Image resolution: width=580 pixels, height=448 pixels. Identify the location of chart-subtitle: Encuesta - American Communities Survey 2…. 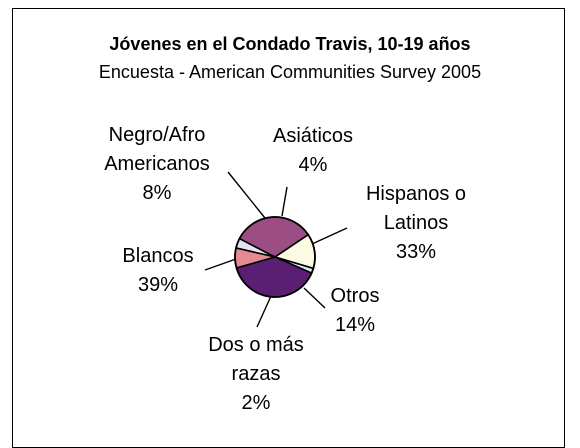
(290, 72).